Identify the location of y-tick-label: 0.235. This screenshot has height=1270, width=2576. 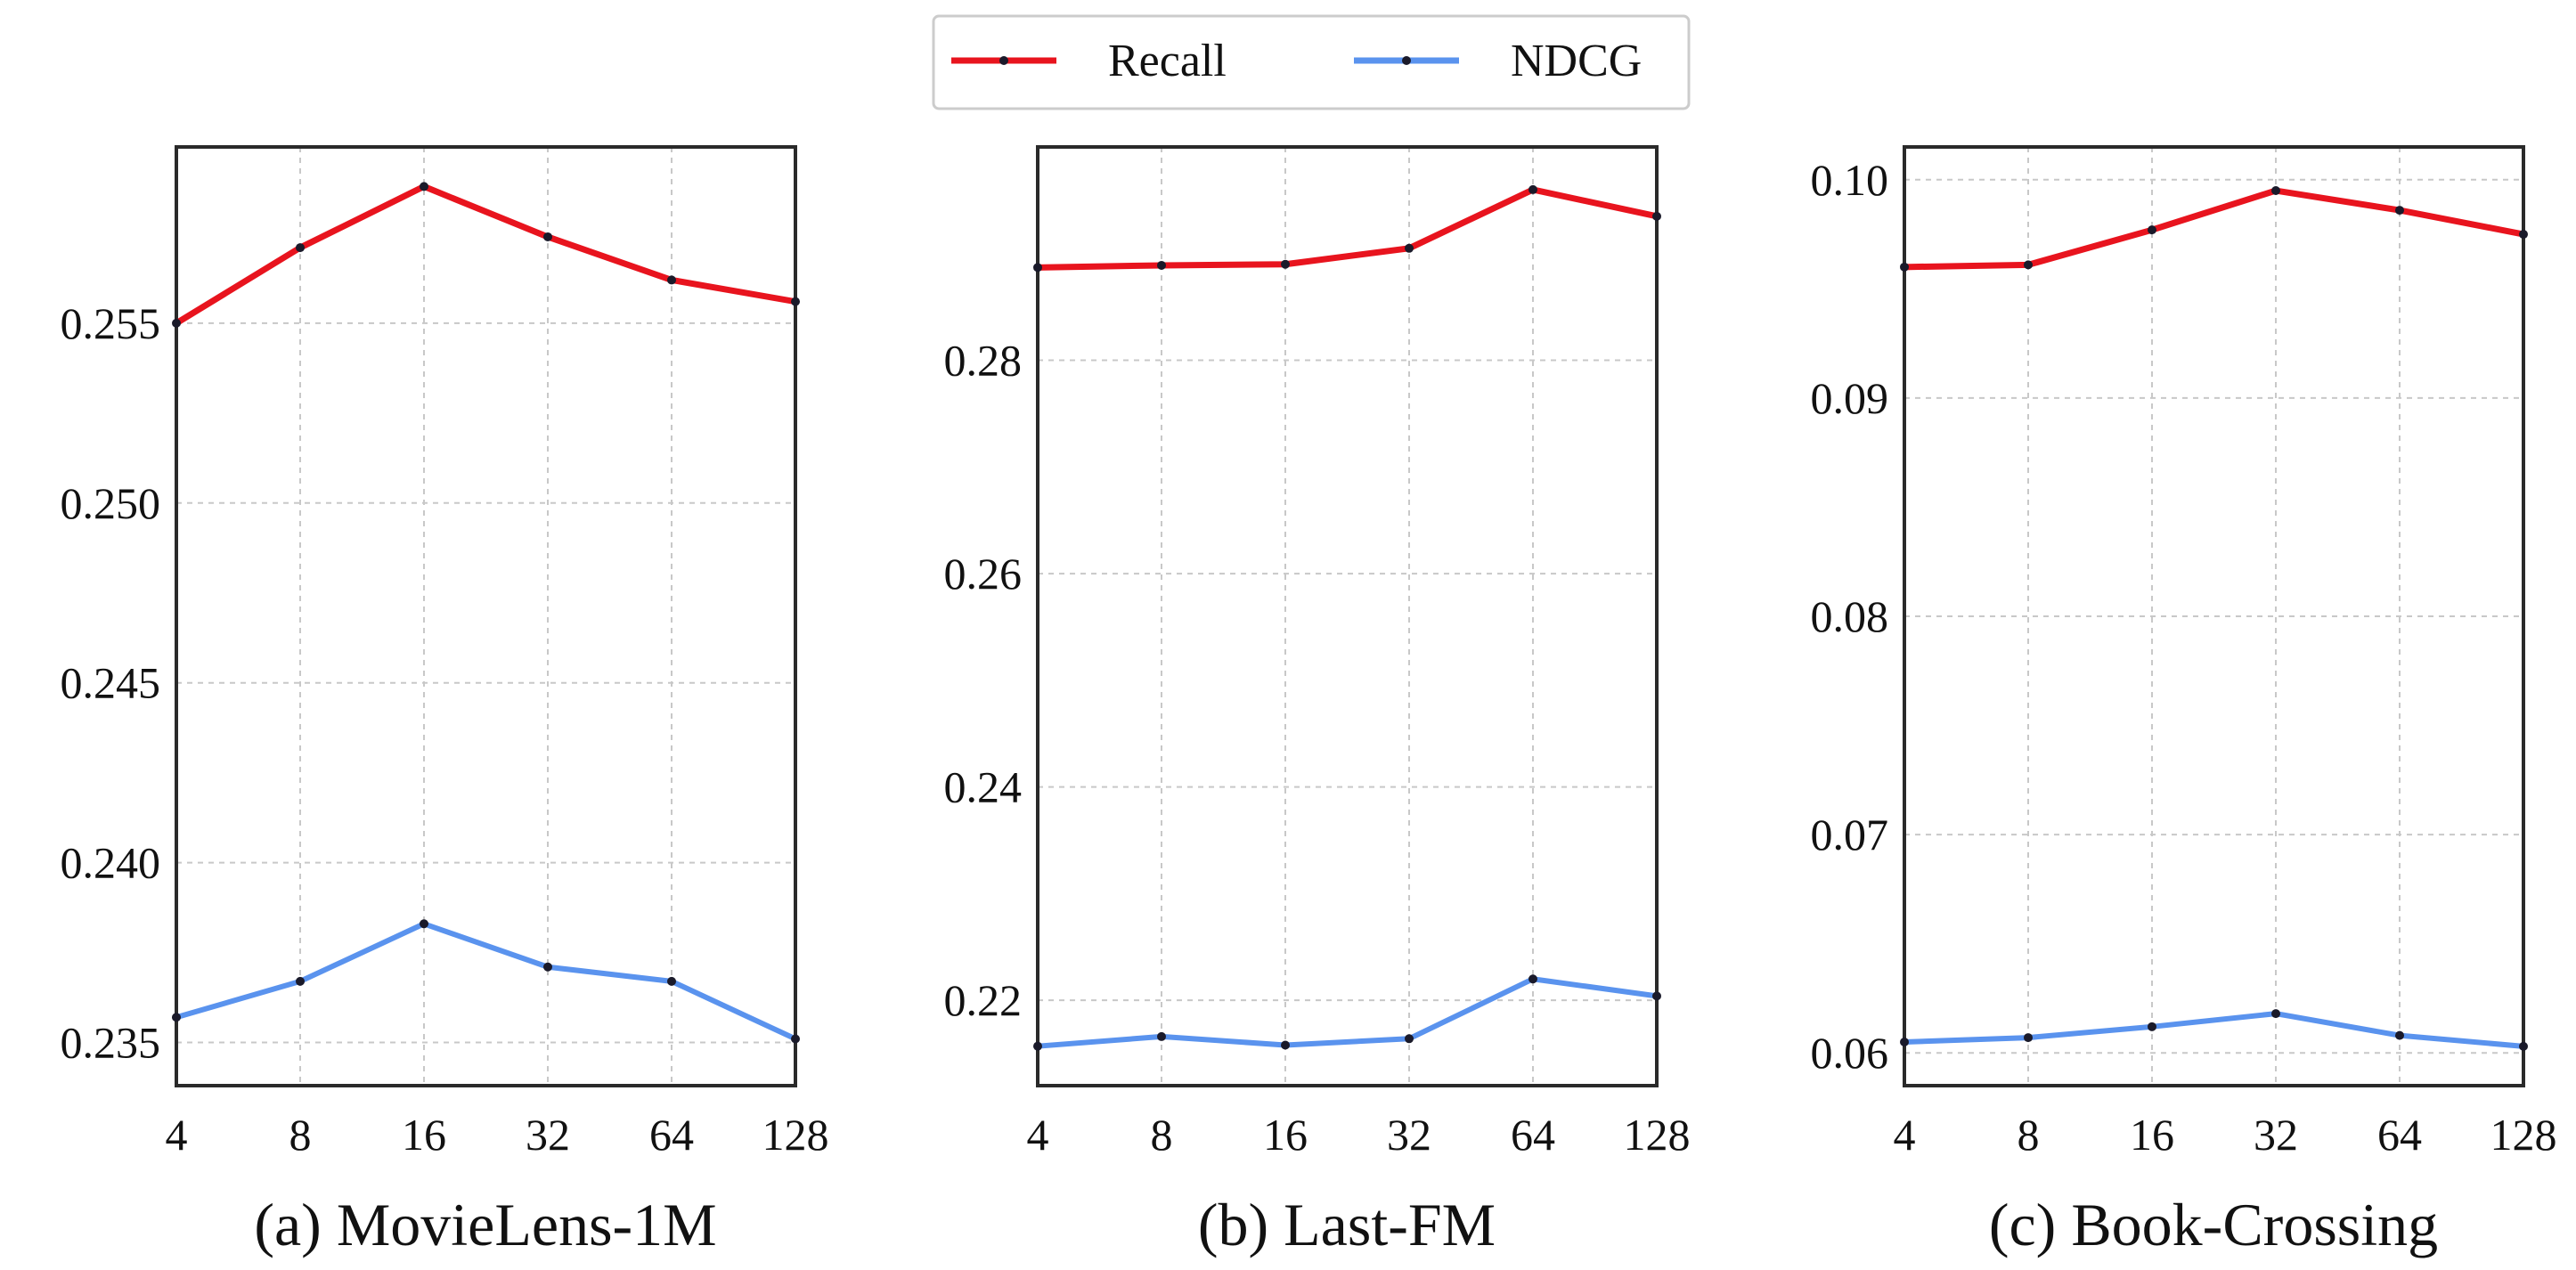
(111, 1043).